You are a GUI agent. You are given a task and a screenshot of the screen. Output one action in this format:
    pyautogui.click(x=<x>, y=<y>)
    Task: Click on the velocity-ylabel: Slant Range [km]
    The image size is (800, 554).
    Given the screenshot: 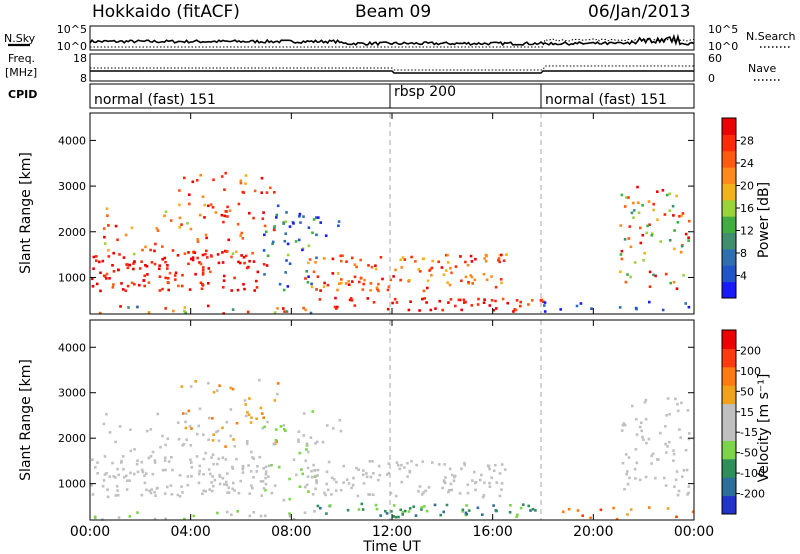 What is the action you would take?
    pyautogui.click(x=26, y=420)
    